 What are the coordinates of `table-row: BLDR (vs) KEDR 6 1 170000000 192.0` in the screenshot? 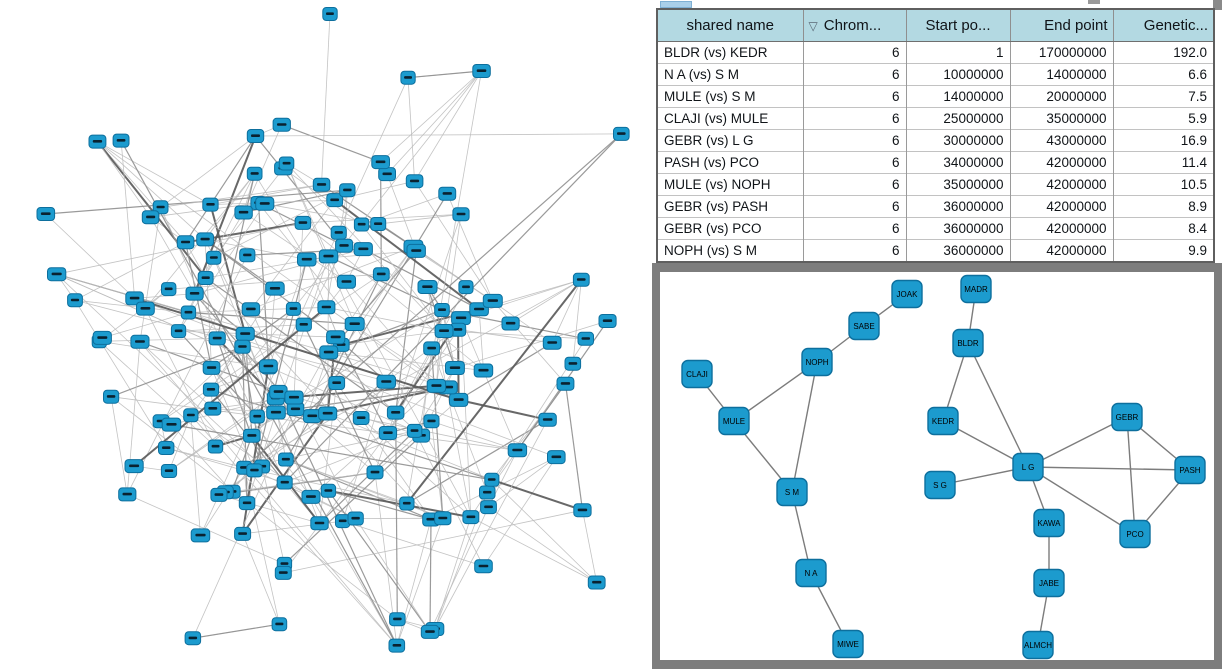 It's located at (935, 52).